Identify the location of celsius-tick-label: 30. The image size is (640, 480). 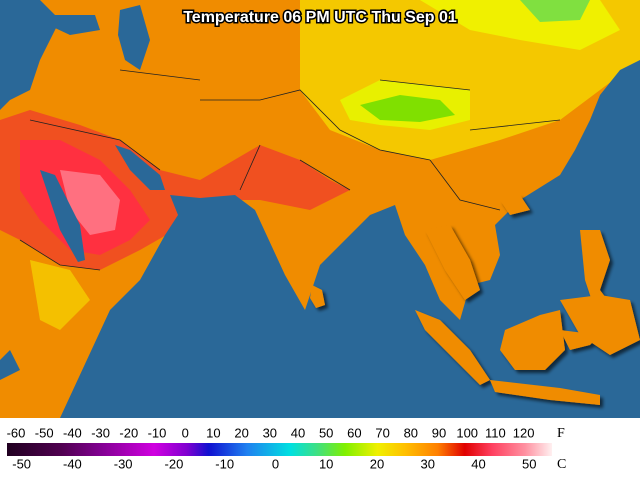
(427, 463).